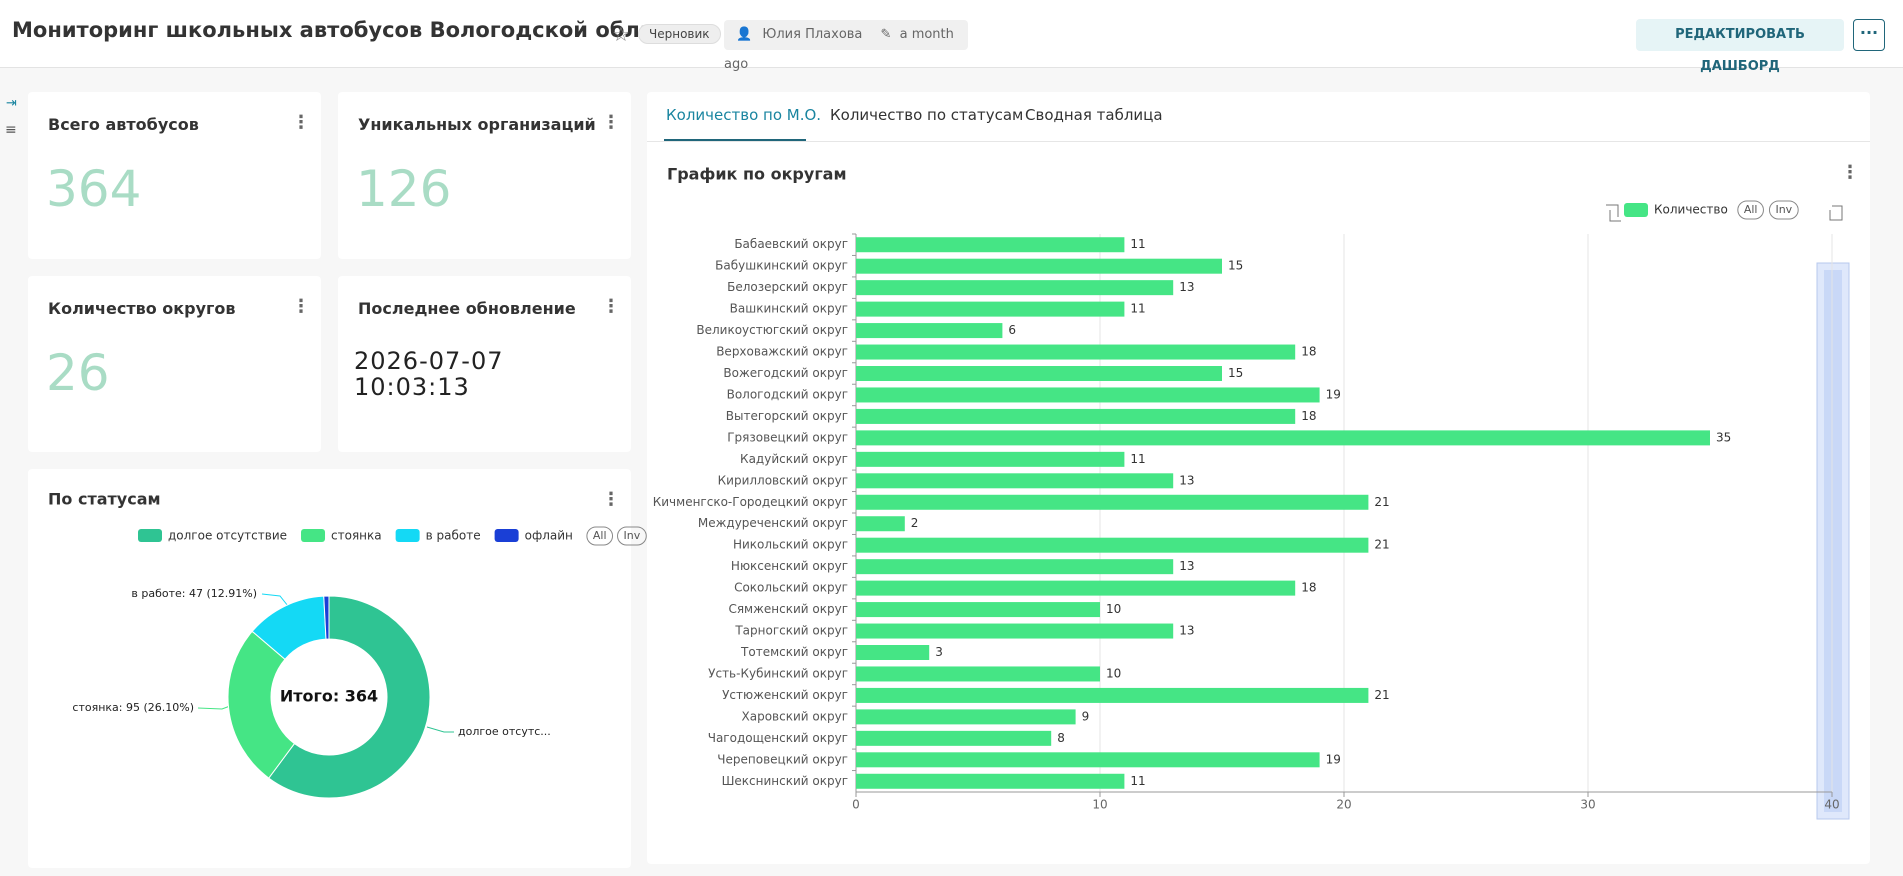 The width and height of the screenshot is (1903, 876). Describe the element at coordinates (11, 130) in the screenshot. I see `filter-icon: ≡` at that location.